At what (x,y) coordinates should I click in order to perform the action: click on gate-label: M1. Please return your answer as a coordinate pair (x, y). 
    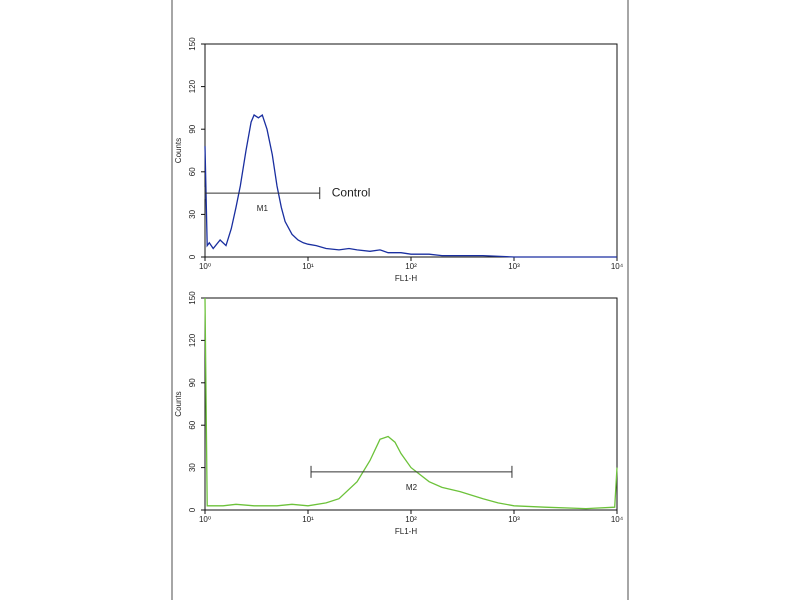
    Looking at the image, I should click on (263, 208).